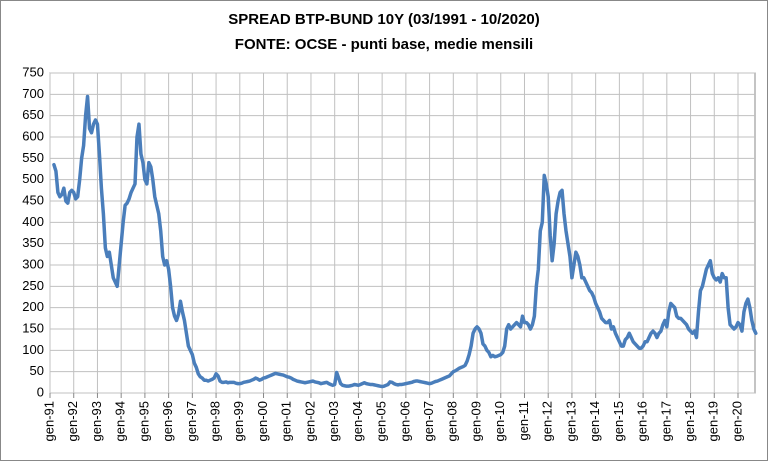  I want to click on y-tick-label: 500, so click(33, 178).